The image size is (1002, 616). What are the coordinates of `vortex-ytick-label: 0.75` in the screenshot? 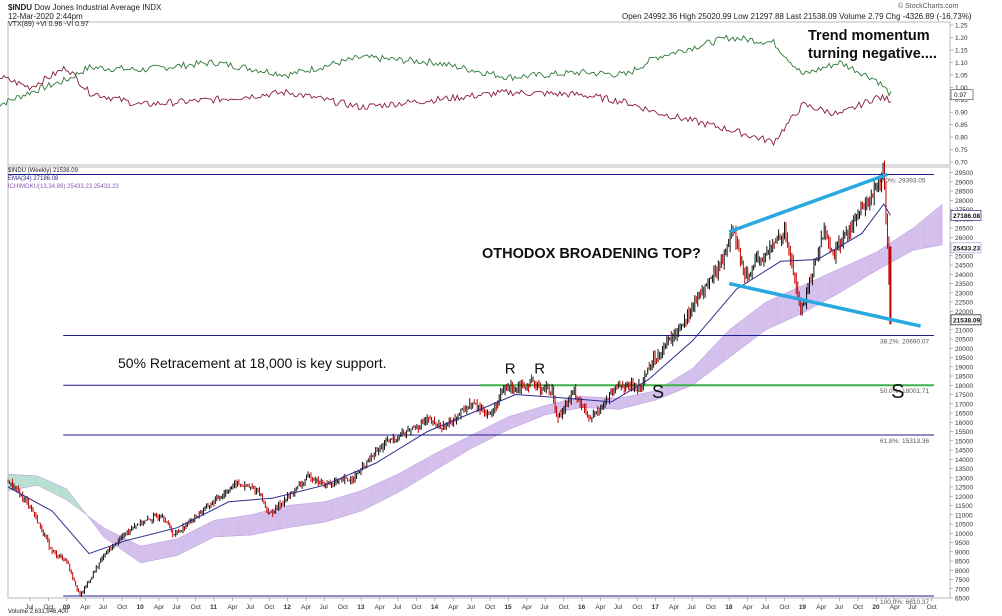 It's located at (961, 150).